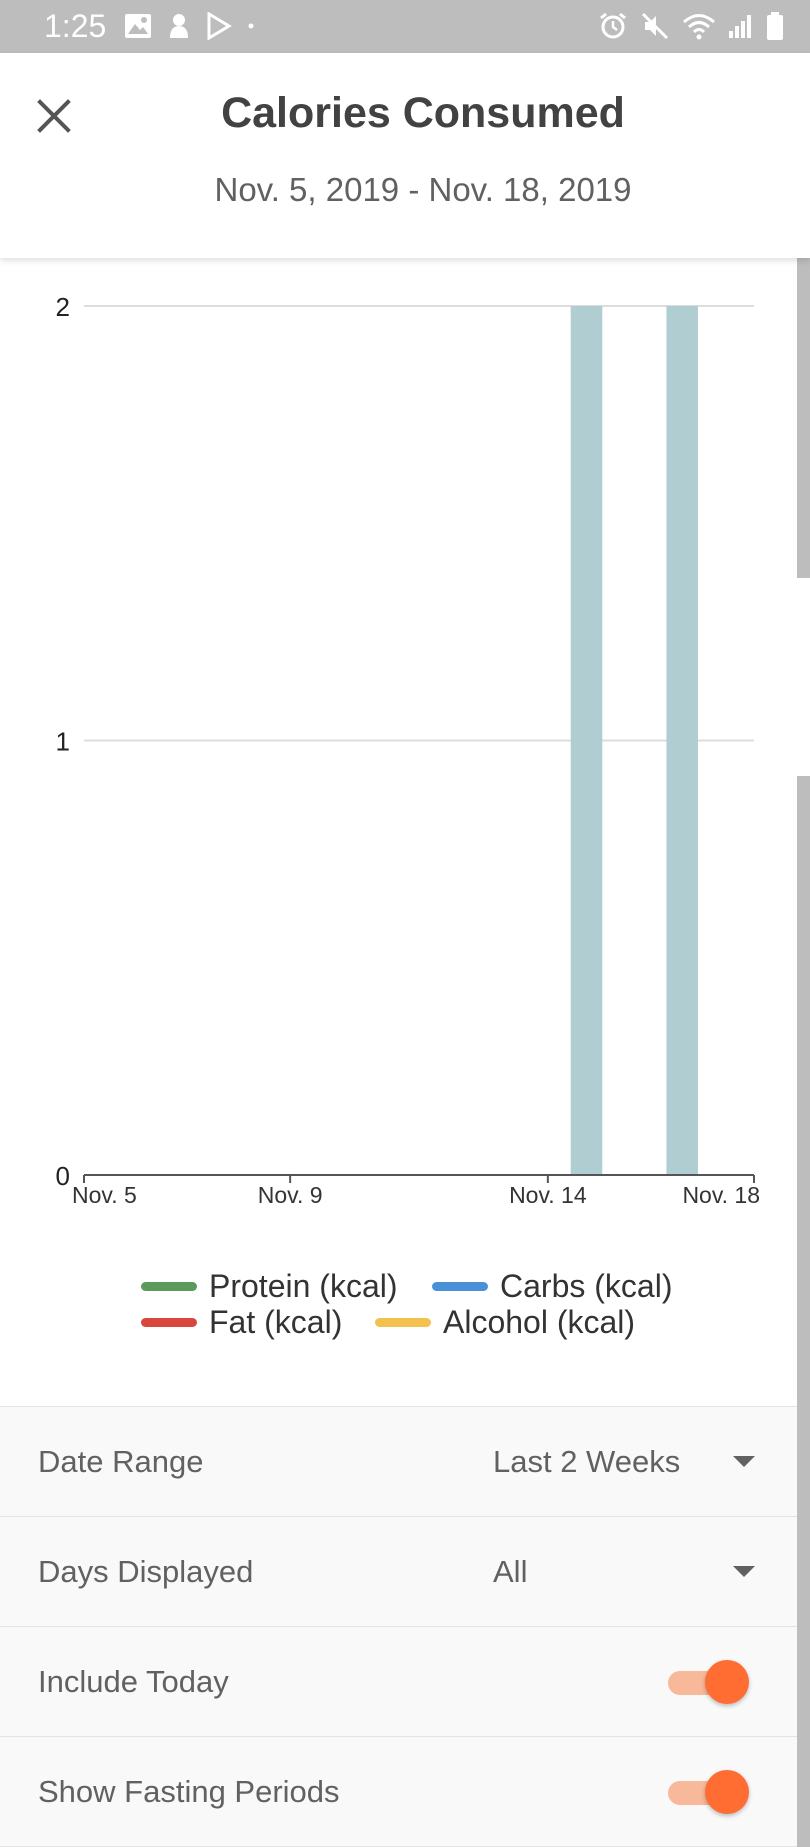 The height and width of the screenshot is (1847, 810). Describe the element at coordinates (63, 742) in the screenshot. I see `y-tick-label: 1` at that location.